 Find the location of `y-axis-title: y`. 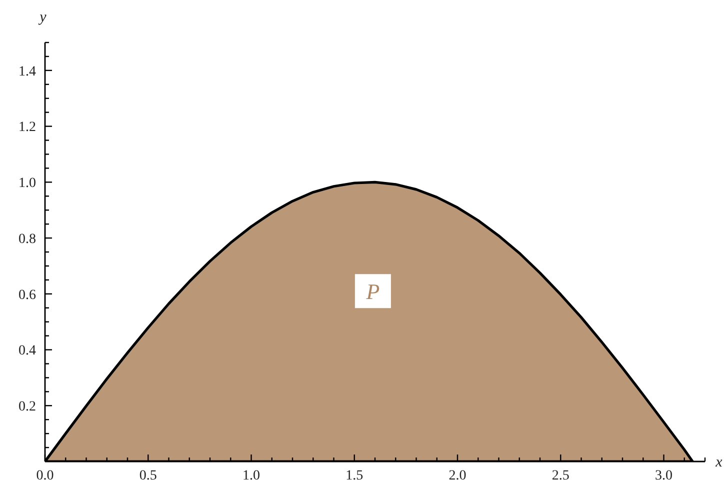

y-axis-title: y is located at coordinates (42, 18).